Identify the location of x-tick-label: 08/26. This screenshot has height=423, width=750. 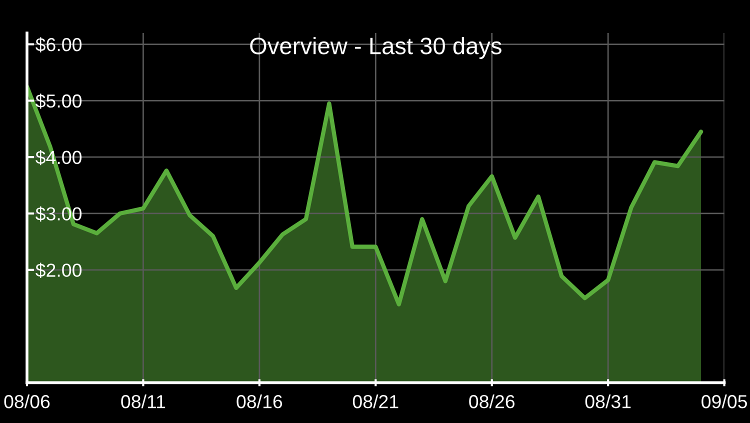
(492, 401).